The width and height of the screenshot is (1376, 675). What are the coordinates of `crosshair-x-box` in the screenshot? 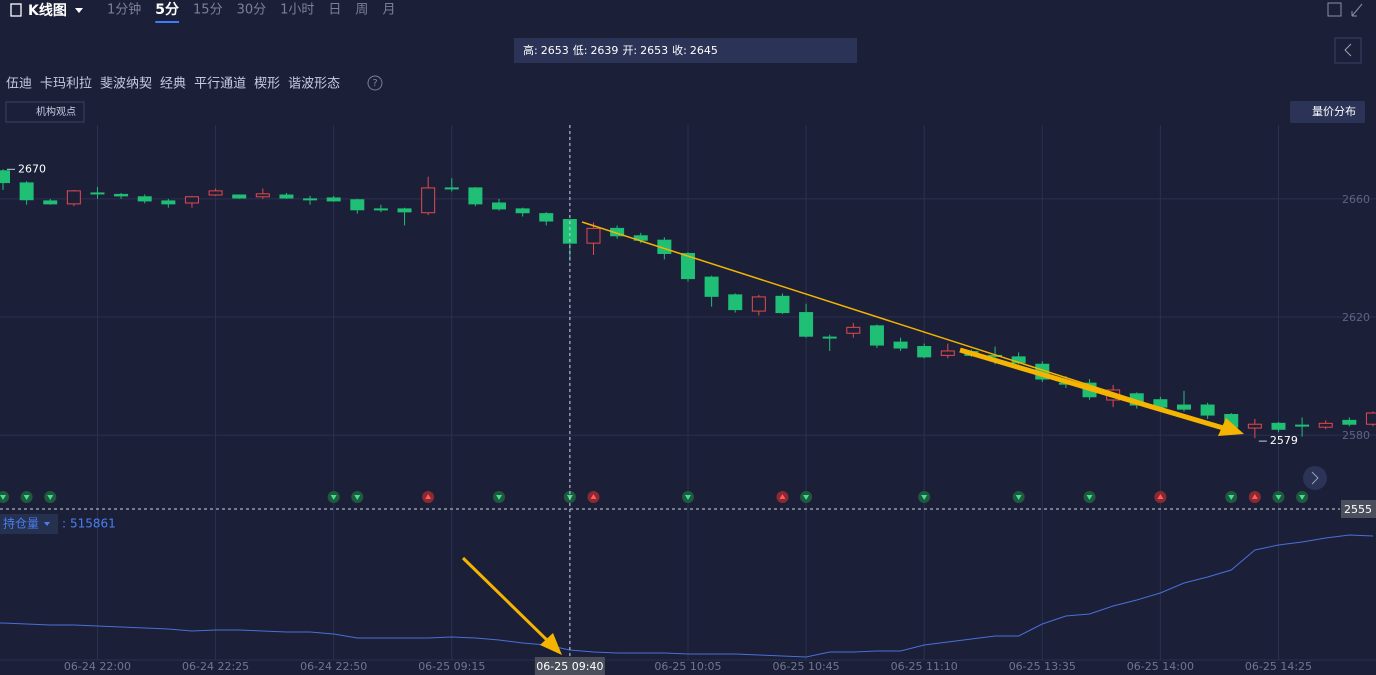 It's located at (569, 666).